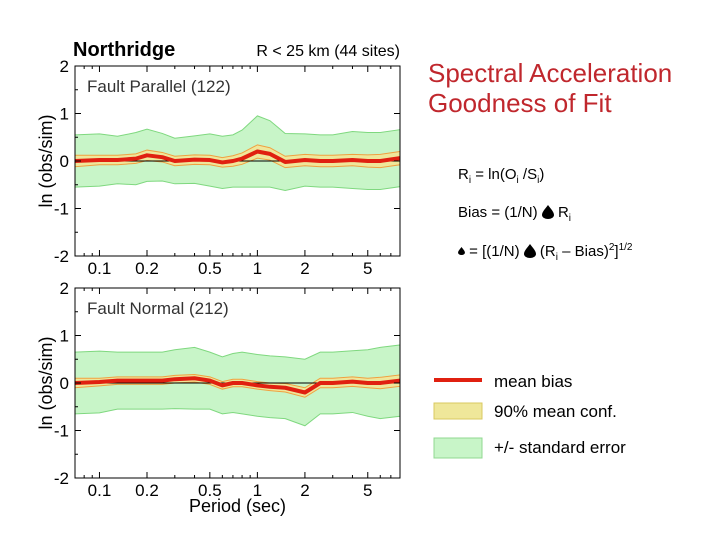 Image resolution: width=720 pixels, height=540 pixels. What do you see at coordinates (542, 174) in the screenshot?
I see `formula-text: )` at bounding box center [542, 174].